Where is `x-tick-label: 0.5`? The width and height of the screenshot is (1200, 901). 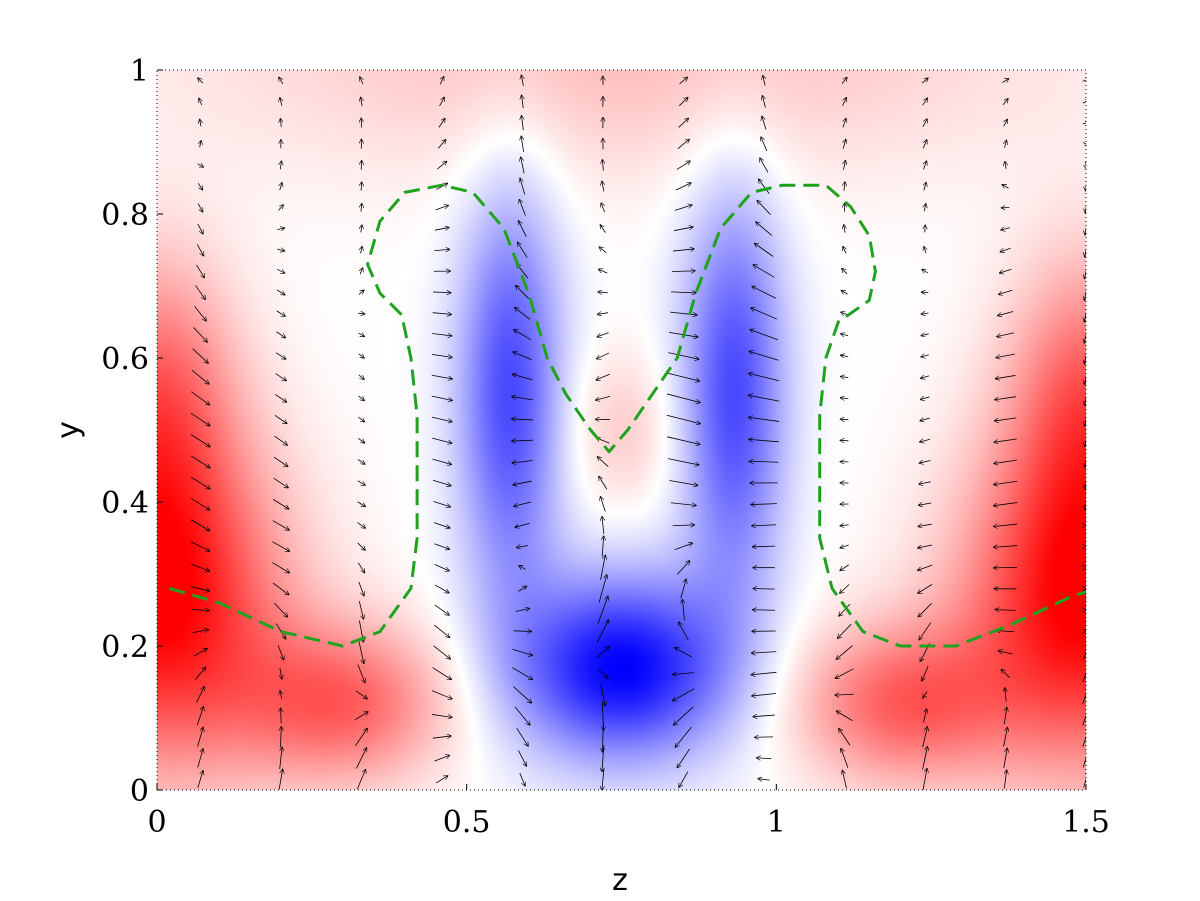 x-tick-label: 0.5 is located at coordinates (467, 822).